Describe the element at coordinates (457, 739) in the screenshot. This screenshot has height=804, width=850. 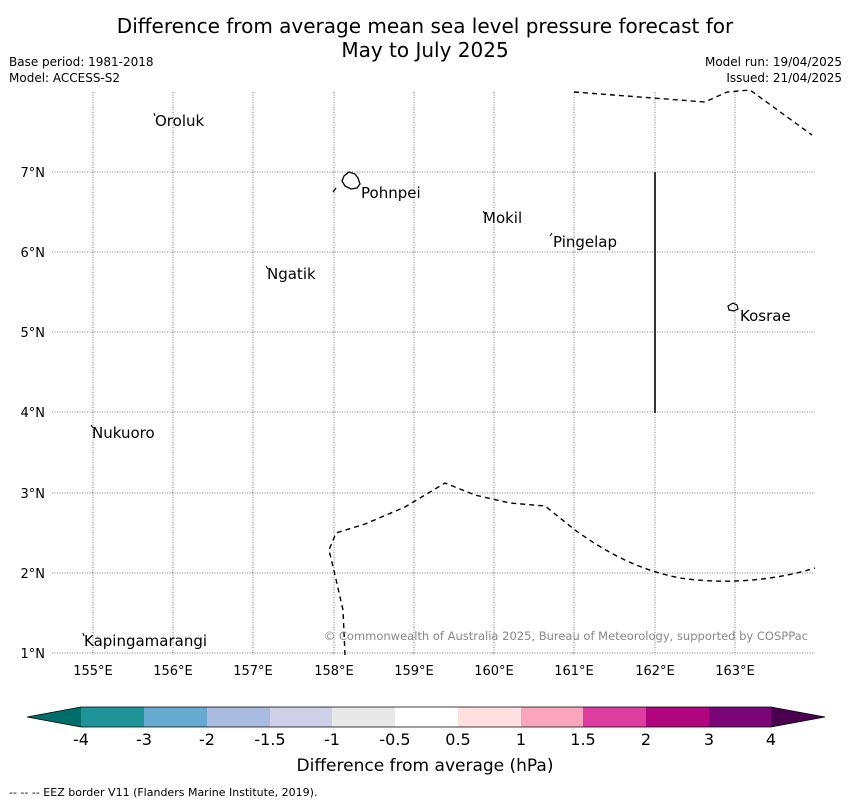
I see `colorbar-tick: 0.5` at that location.